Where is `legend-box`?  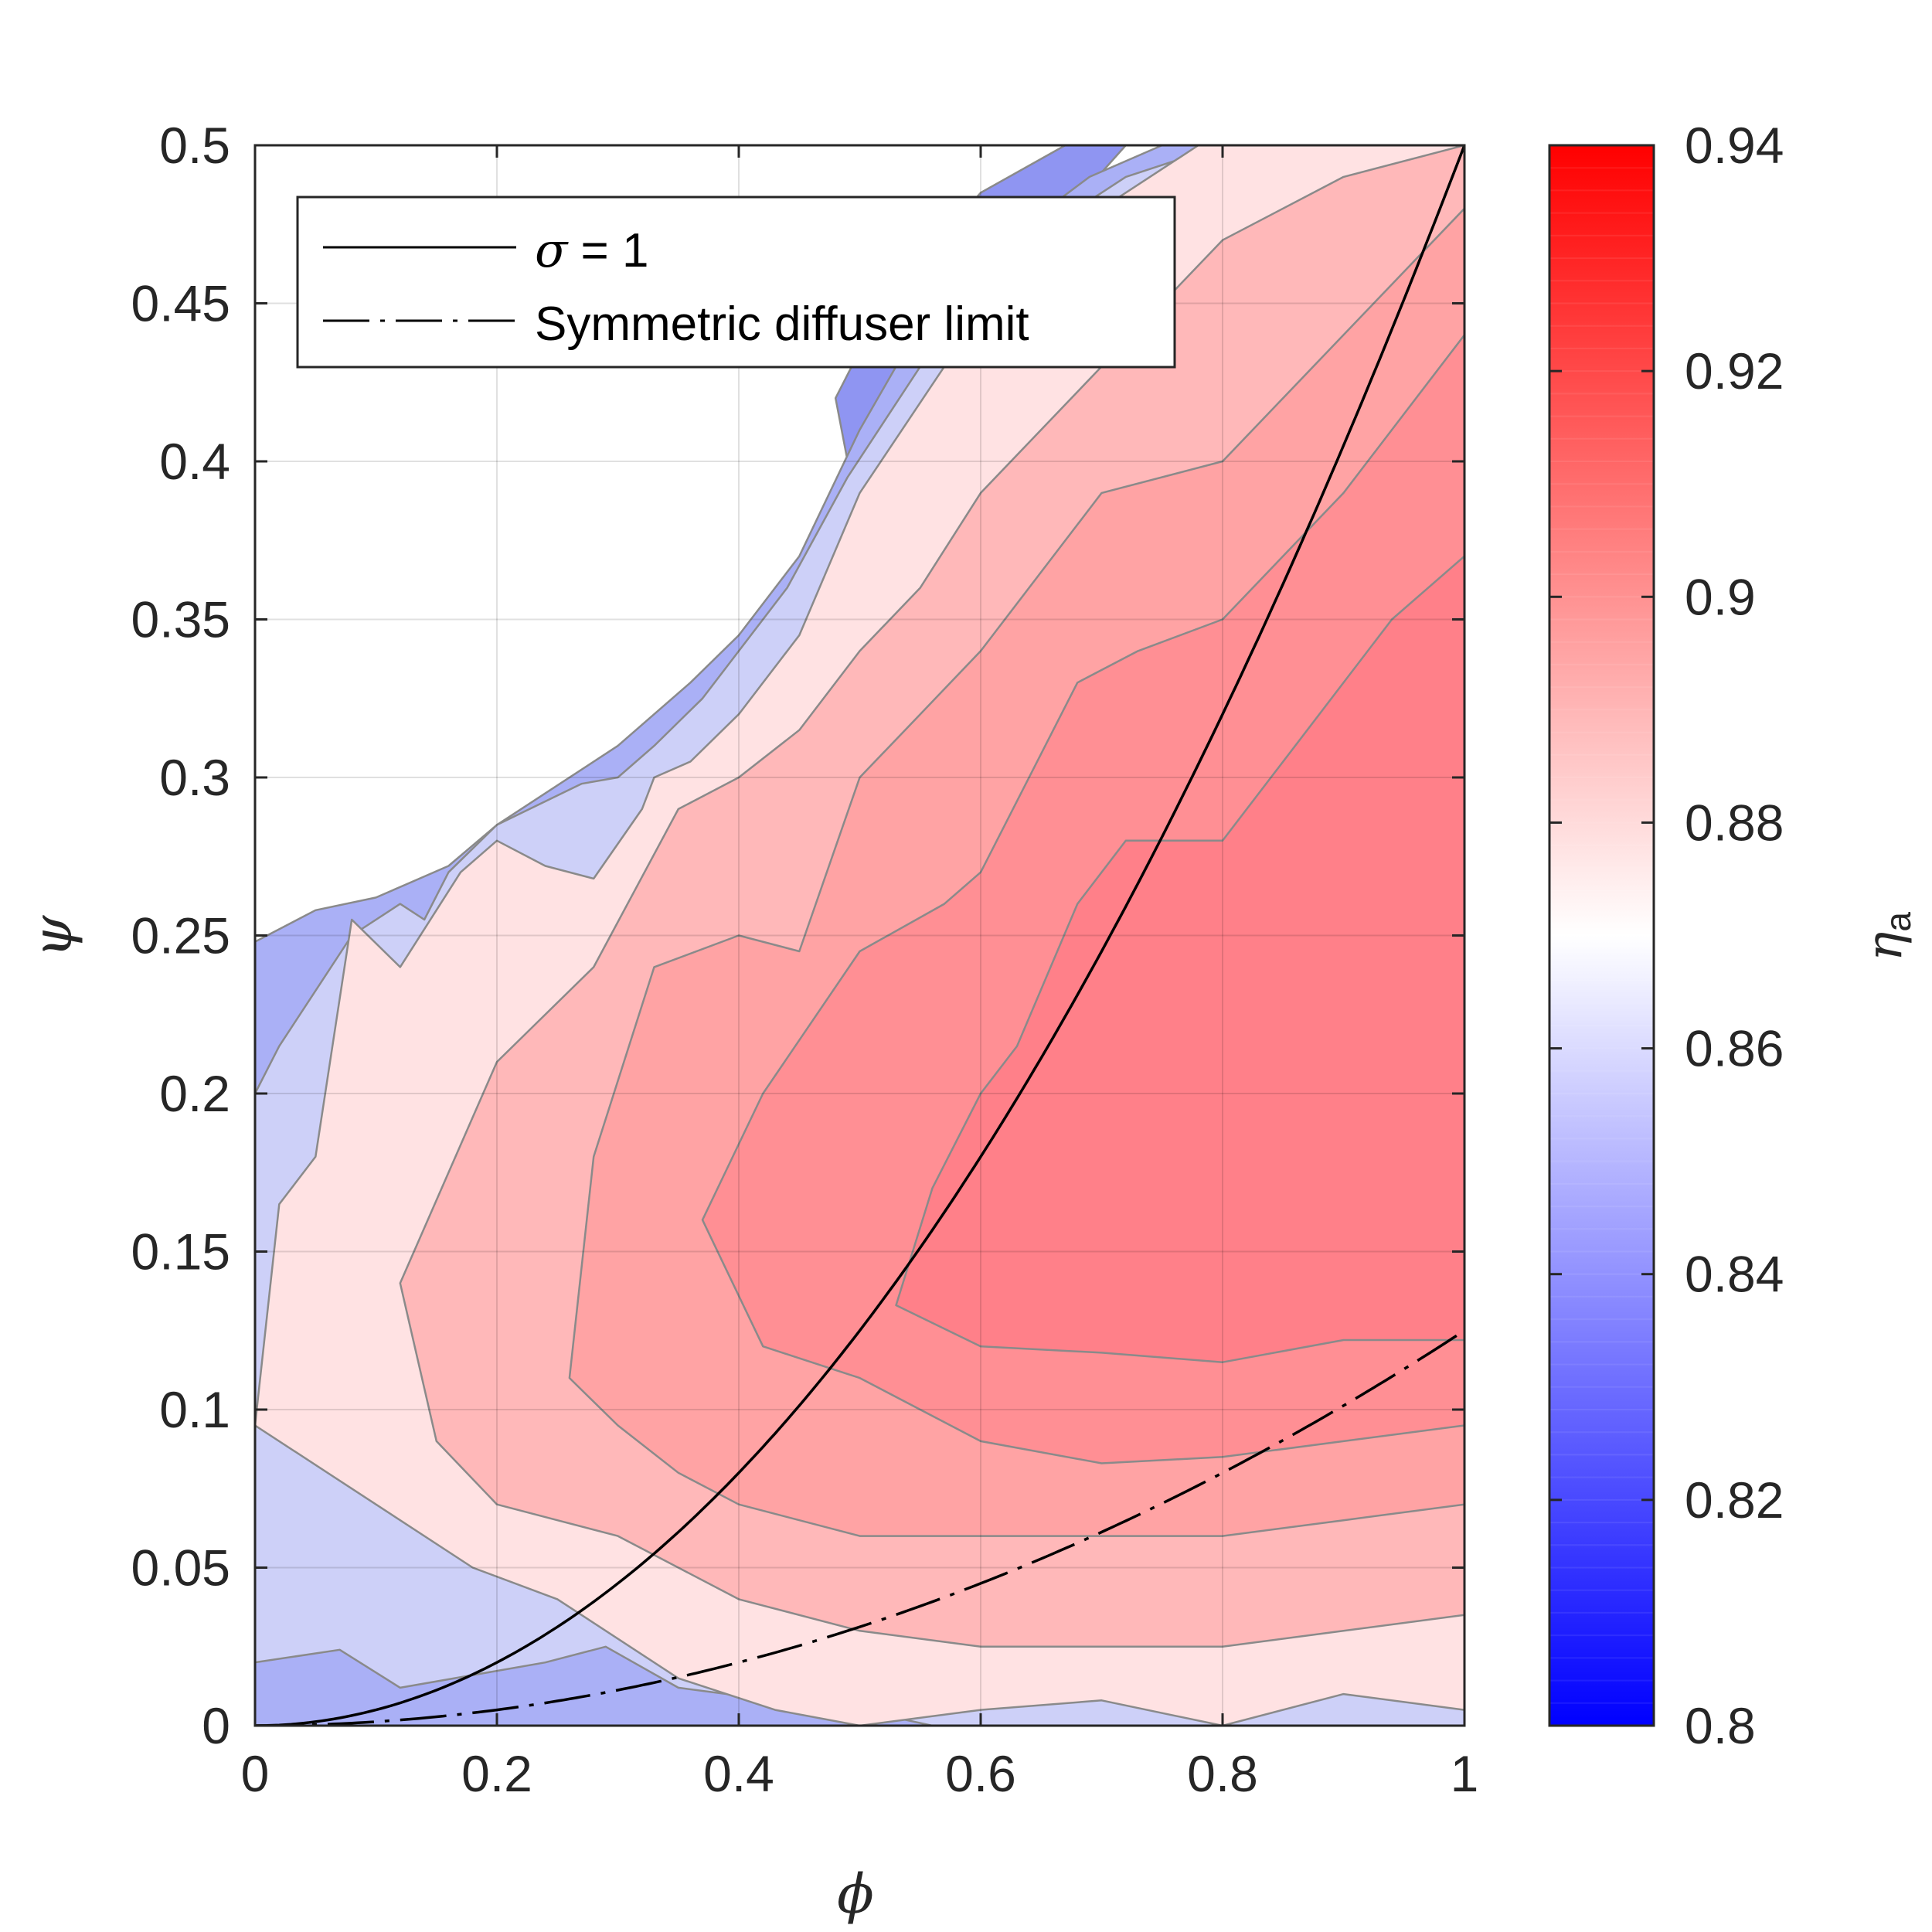 legend-box is located at coordinates (736, 282).